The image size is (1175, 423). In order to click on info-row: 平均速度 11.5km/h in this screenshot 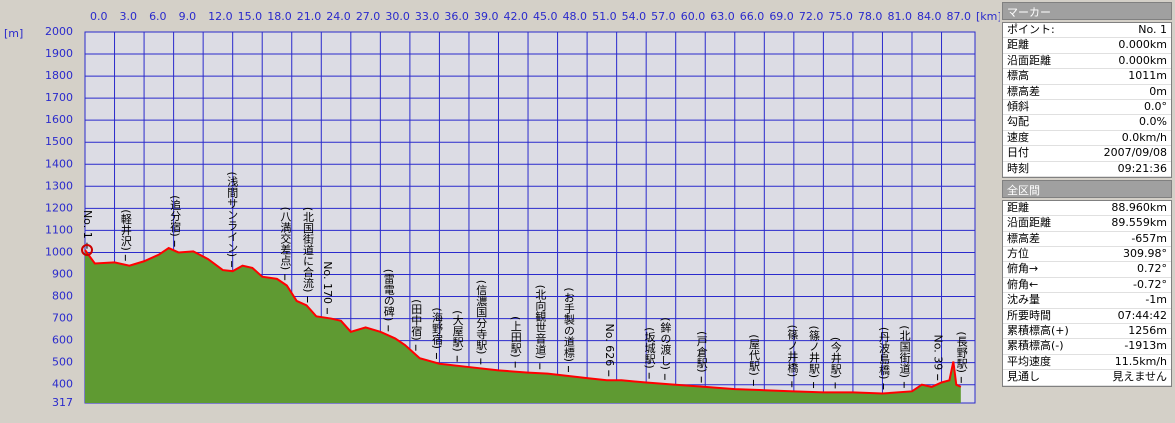, I will do `click(1087, 363)`.